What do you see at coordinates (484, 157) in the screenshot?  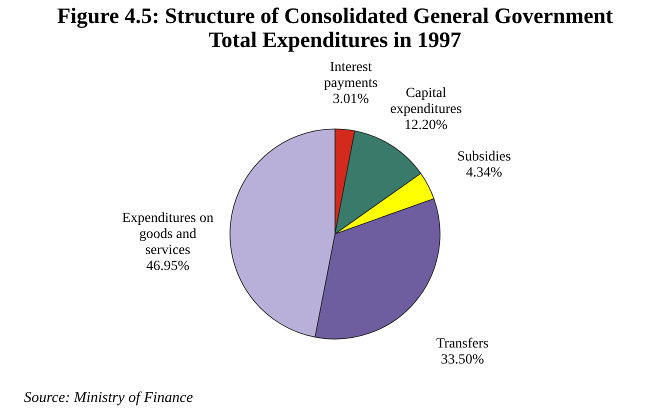 I see `slice-label: Subsidies` at bounding box center [484, 157].